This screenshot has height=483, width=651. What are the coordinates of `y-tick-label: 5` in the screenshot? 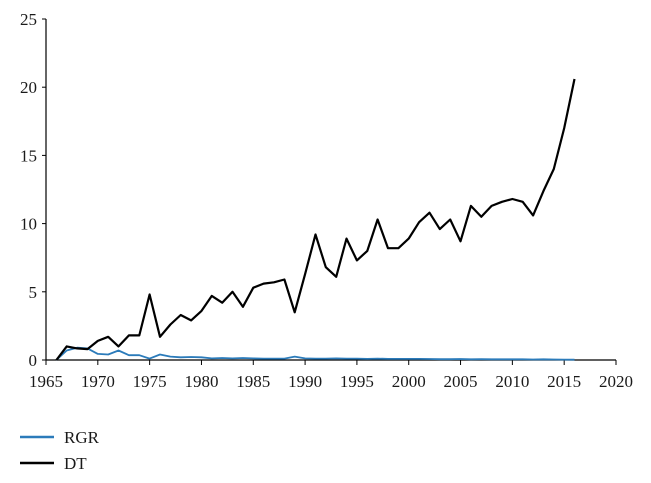 It's located at (33, 292).